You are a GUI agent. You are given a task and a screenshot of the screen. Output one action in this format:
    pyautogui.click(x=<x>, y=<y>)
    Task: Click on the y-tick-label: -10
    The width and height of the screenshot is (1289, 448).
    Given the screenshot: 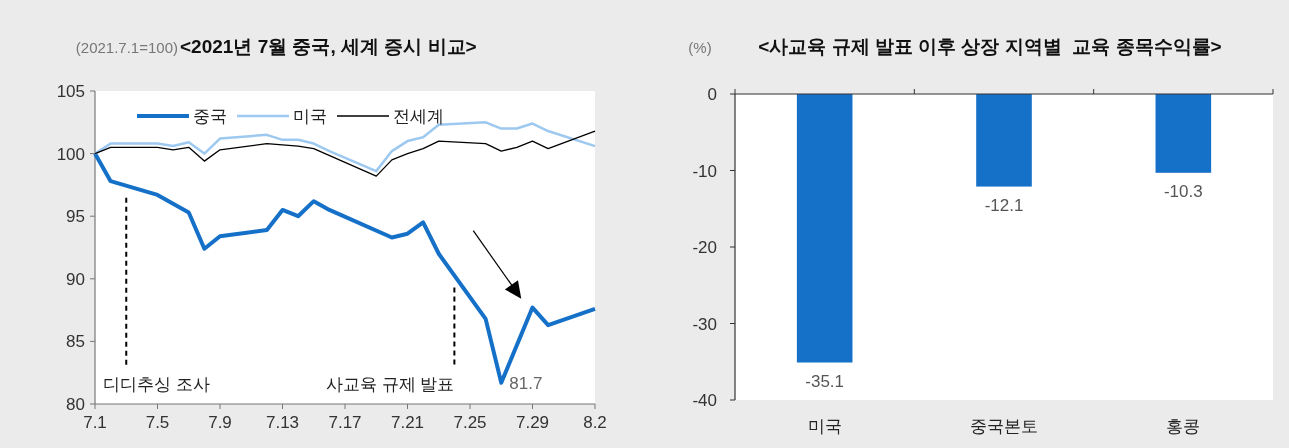 What is the action you would take?
    pyautogui.click(x=704, y=171)
    